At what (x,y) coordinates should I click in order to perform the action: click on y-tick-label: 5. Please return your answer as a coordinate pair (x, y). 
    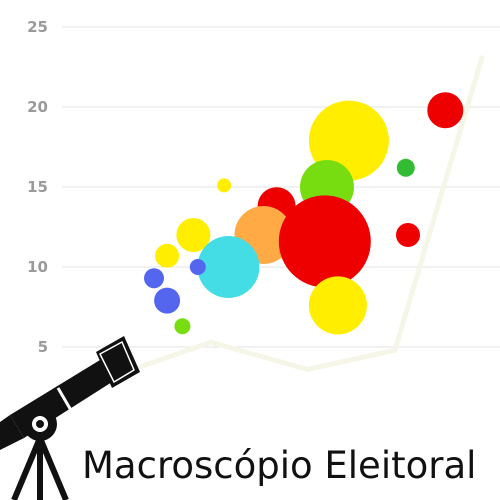
    Looking at the image, I should click on (43, 347).